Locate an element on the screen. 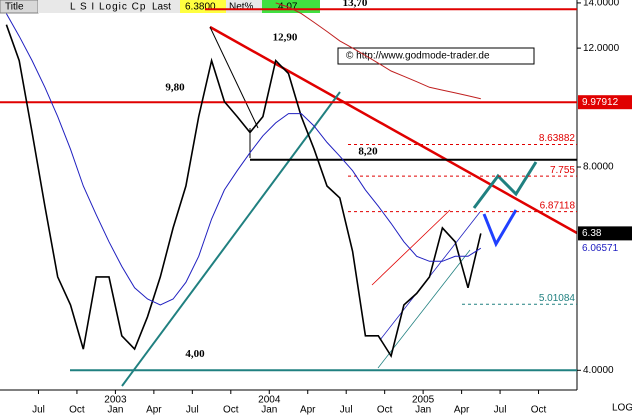 The image size is (632, 417). year-label: 2005 is located at coordinates (423, 400).